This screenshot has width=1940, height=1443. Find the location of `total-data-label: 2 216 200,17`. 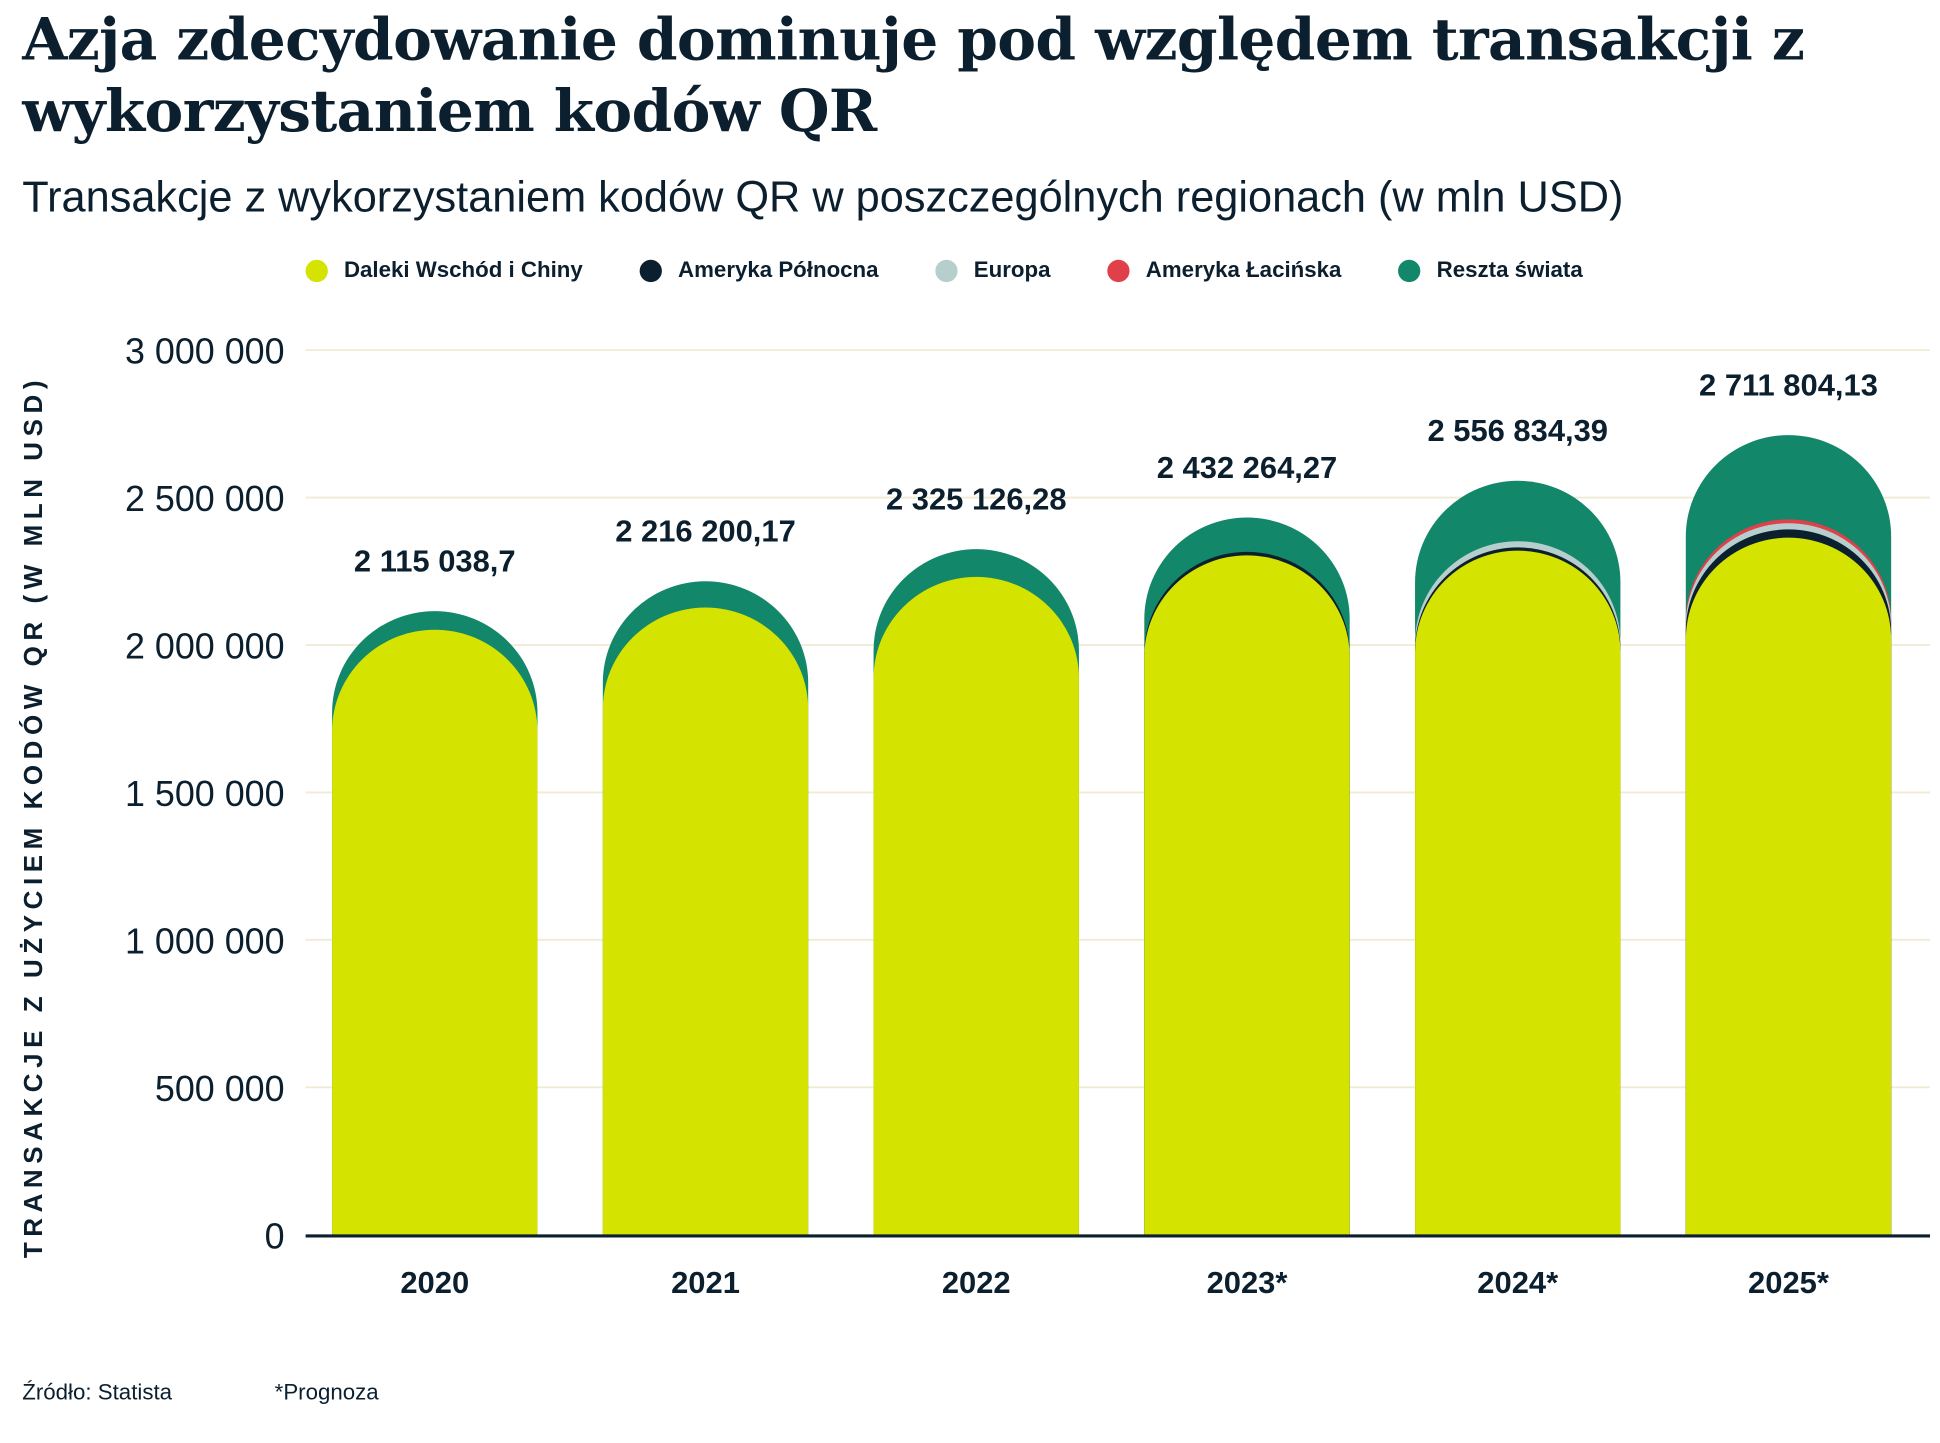

total-data-label: 2 216 200,17 is located at coordinates (705, 531).